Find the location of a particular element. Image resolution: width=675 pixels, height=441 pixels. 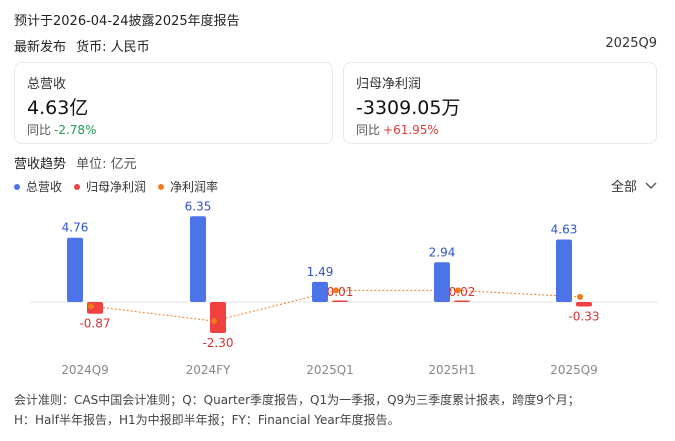

revenue-bar-2024Q9 is located at coordinates (75, 269).